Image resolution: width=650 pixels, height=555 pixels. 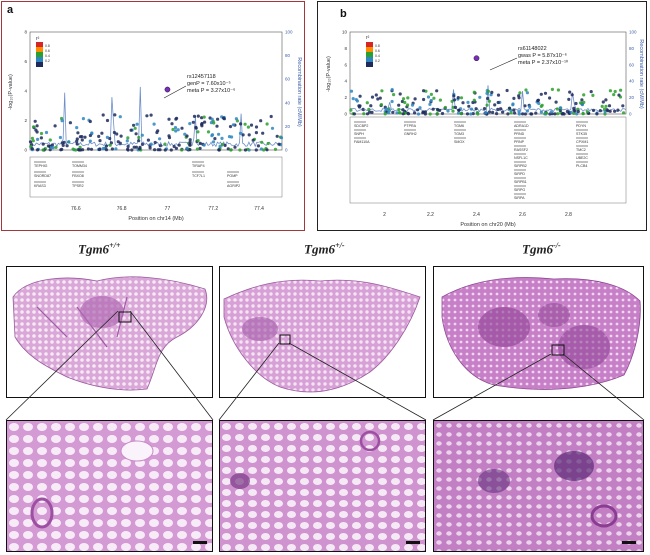 I want to click on genotype-label-het: Tgm6+/-, so click(x=324, y=249).